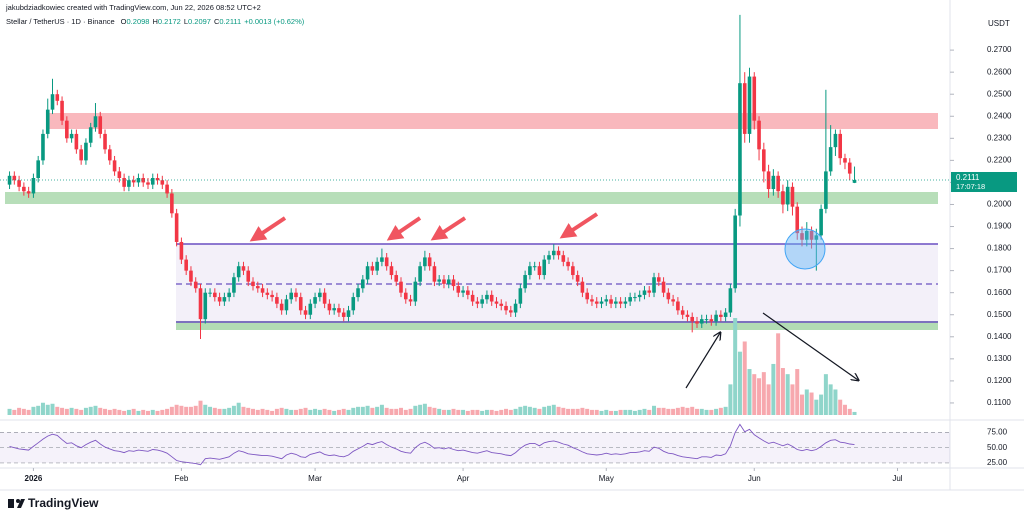  I want to click on ohlc-label: O, so click(124, 21).